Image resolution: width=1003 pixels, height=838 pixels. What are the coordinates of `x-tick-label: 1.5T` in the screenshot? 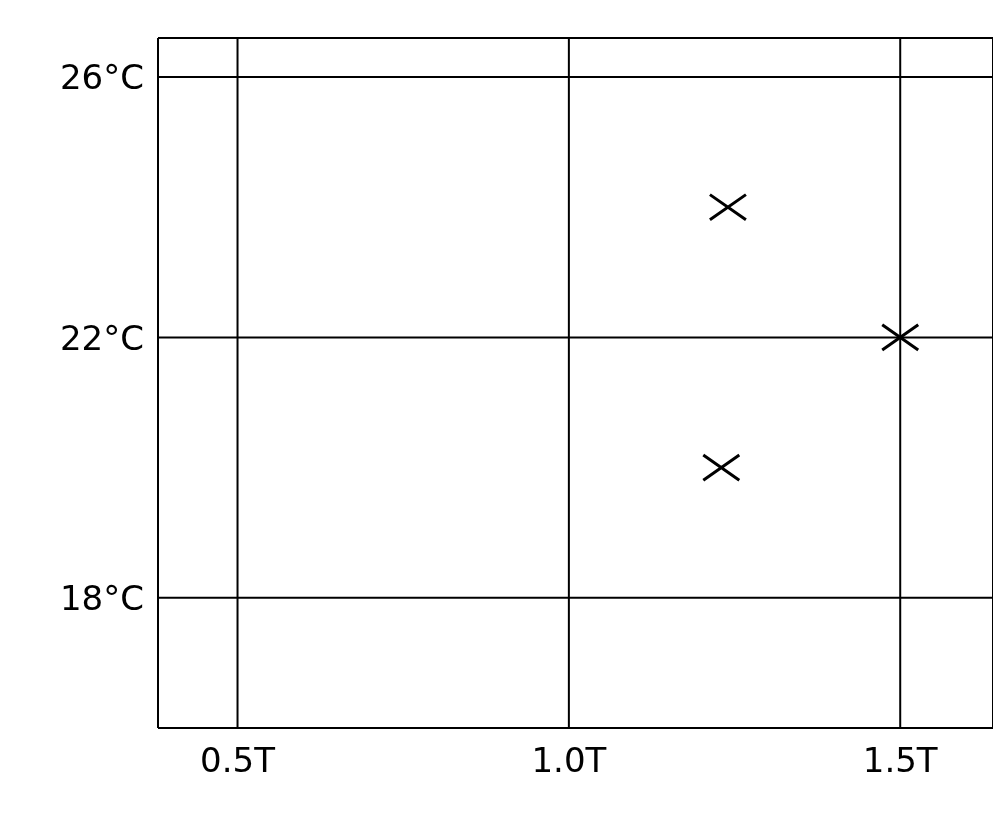 It's located at (900, 760).